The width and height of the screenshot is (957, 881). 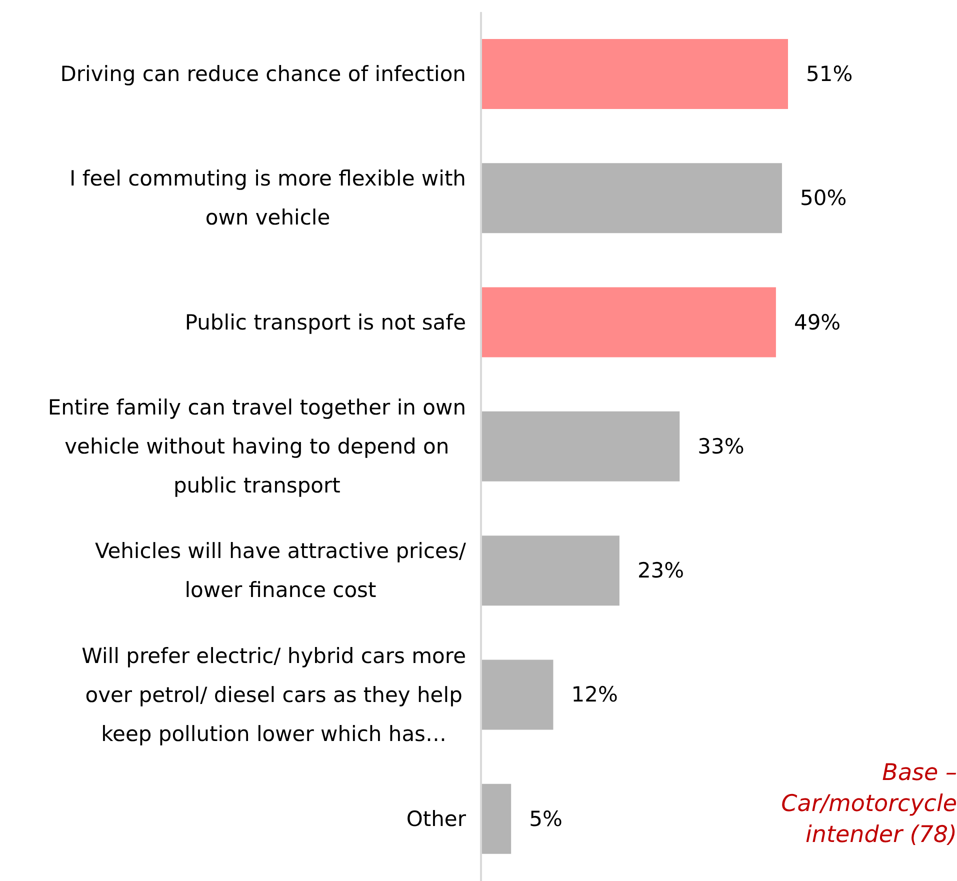 I want to click on y-tick-label: Public transport is not safe, so click(x=325, y=322).